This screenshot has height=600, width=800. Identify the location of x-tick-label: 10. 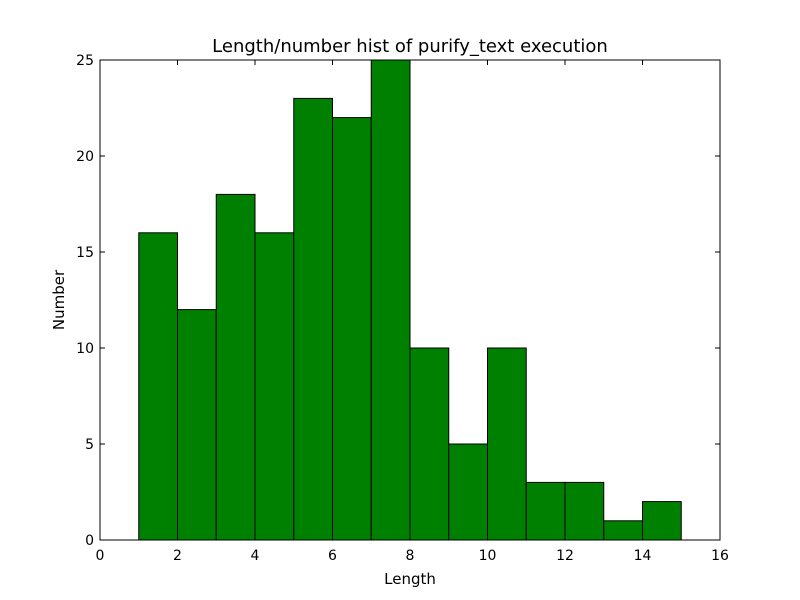
(488, 556).